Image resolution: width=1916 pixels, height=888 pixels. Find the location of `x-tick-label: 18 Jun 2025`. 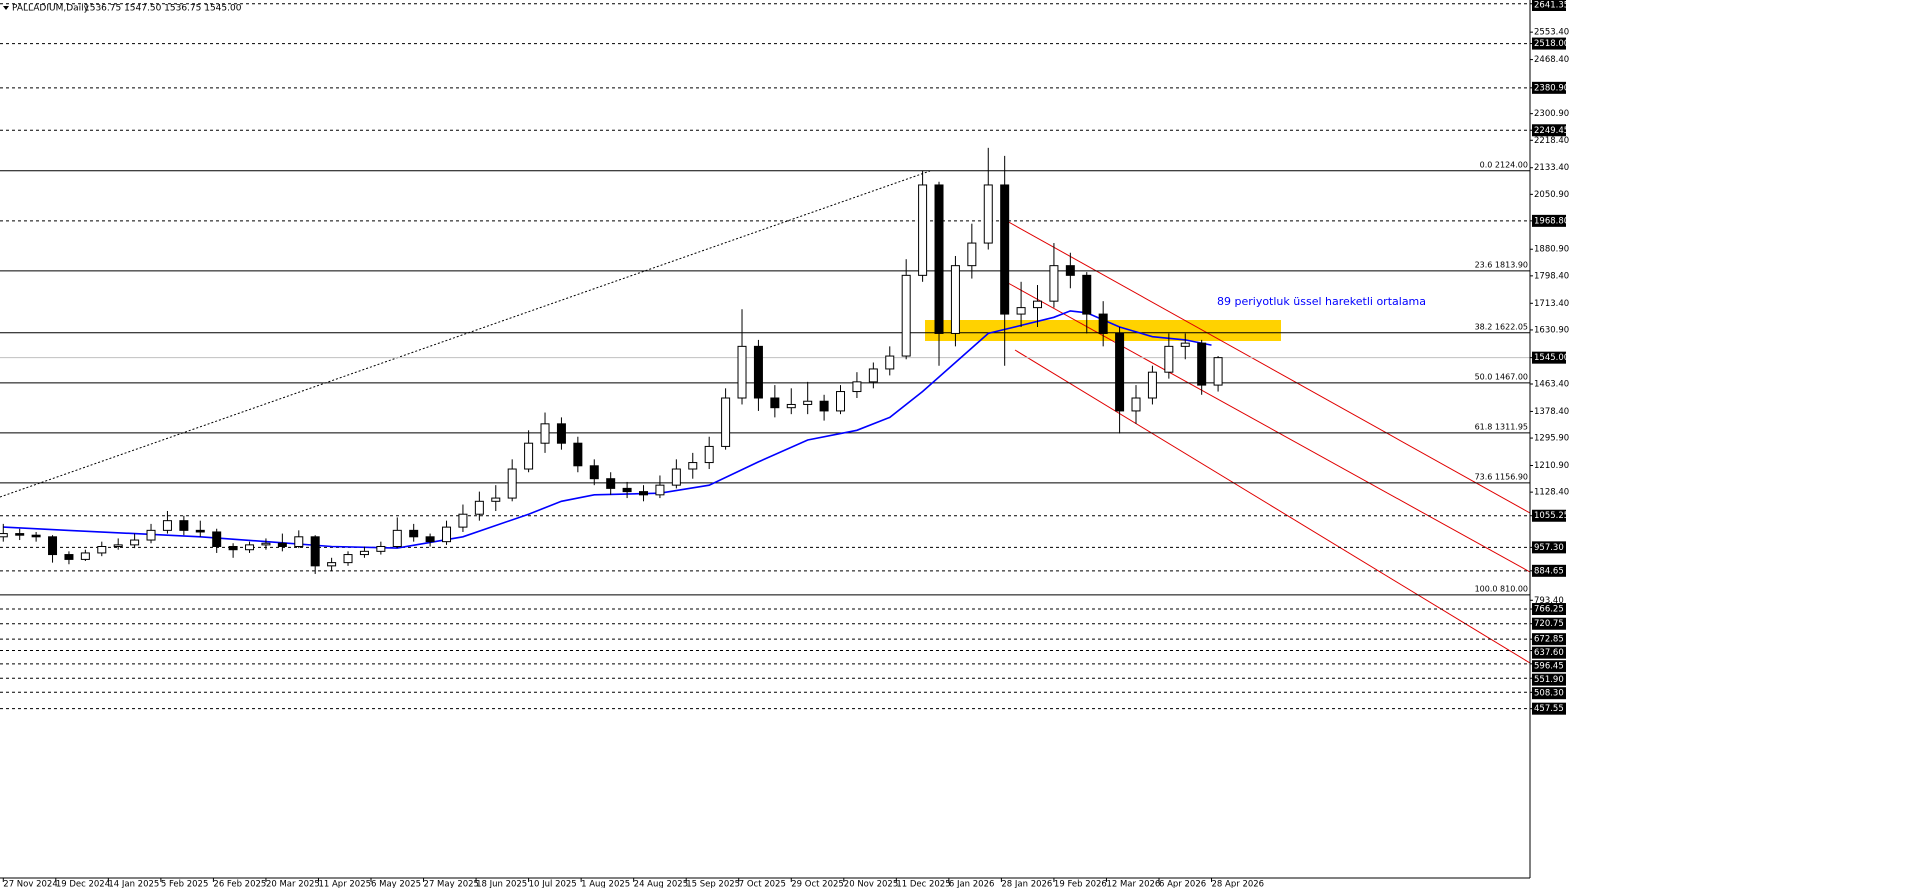

x-tick-label: 18 Jun 2025 is located at coordinates (501, 884).